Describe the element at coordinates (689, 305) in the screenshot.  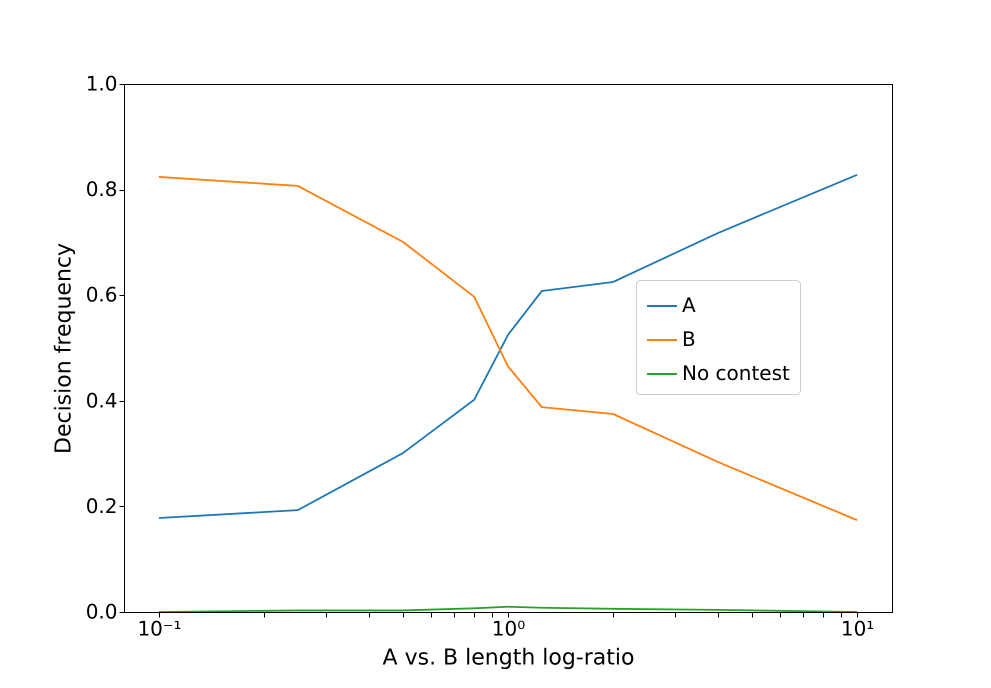
I see `legend-label: A` at that location.